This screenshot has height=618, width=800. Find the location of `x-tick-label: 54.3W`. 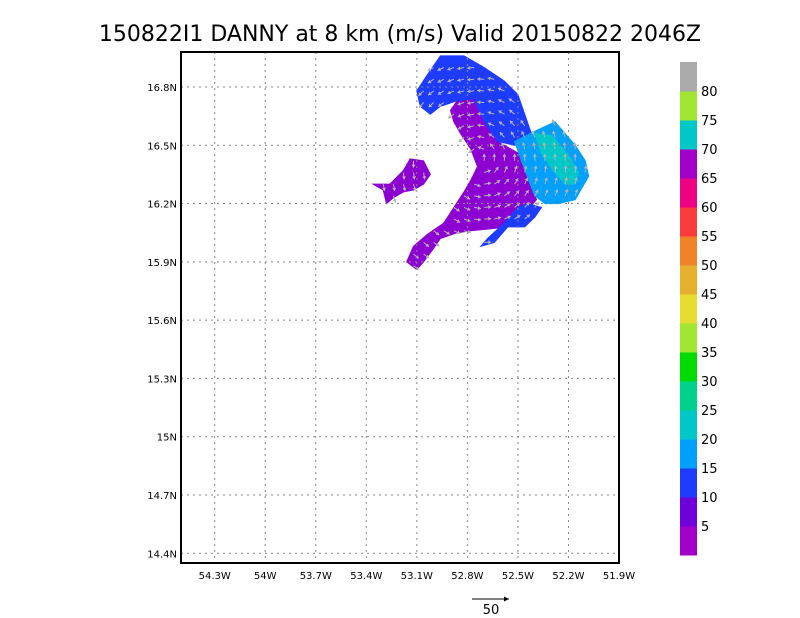

x-tick-label: 54.3W is located at coordinates (215, 576).